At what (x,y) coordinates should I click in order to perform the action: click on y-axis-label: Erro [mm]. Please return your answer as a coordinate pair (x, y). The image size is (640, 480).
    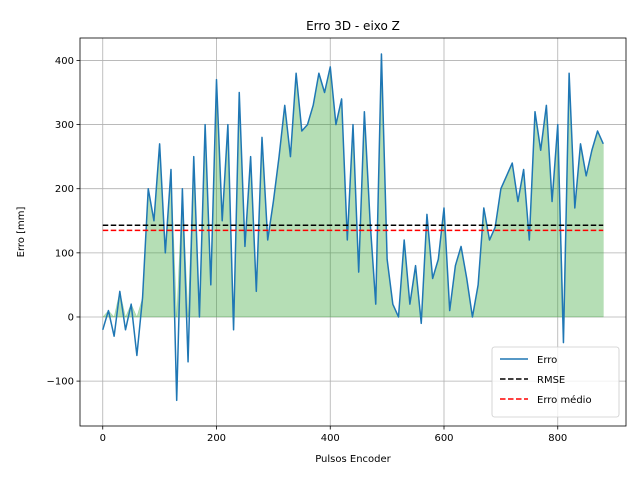
    Looking at the image, I should click on (21, 232).